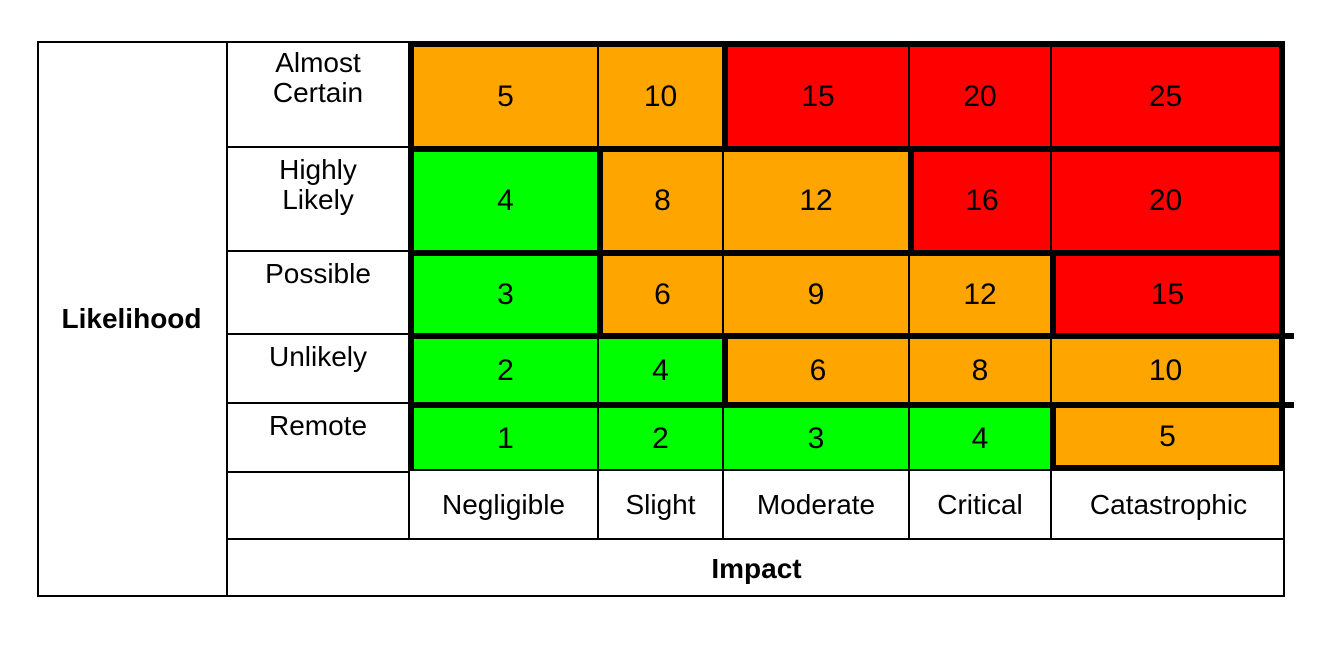  Describe the element at coordinates (502, 504) in the screenshot. I see `impact-level-negligible: Negligible` at that location.